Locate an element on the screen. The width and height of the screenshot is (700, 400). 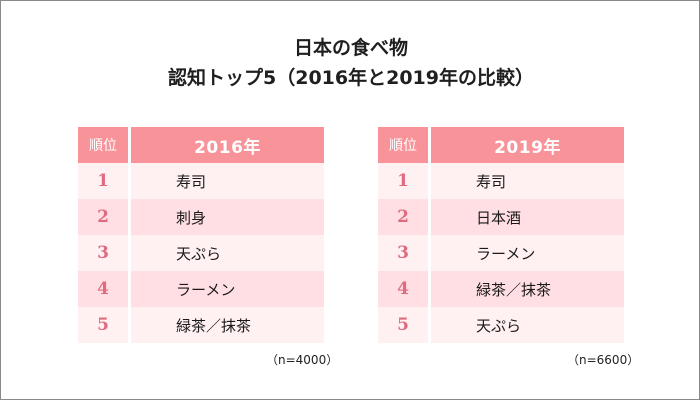
table-header: 順位 2019年 is located at coordinates (501, 145).